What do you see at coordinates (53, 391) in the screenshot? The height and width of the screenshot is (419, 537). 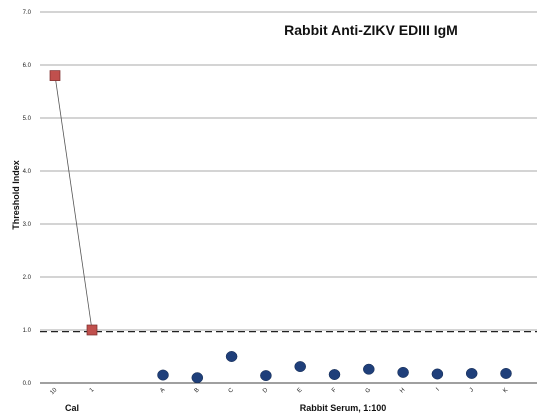 I see `x-tick-label: 10` at bounding box center [53, 391].